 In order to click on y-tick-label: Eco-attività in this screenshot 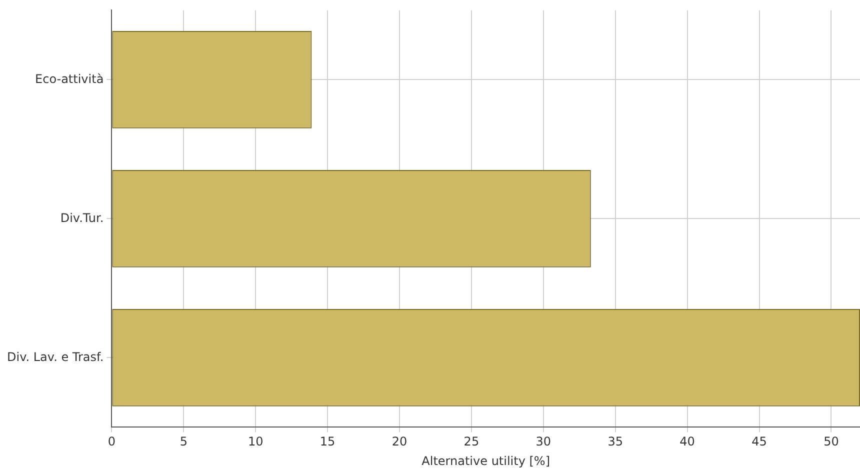, I will do `click(69, 79)`.